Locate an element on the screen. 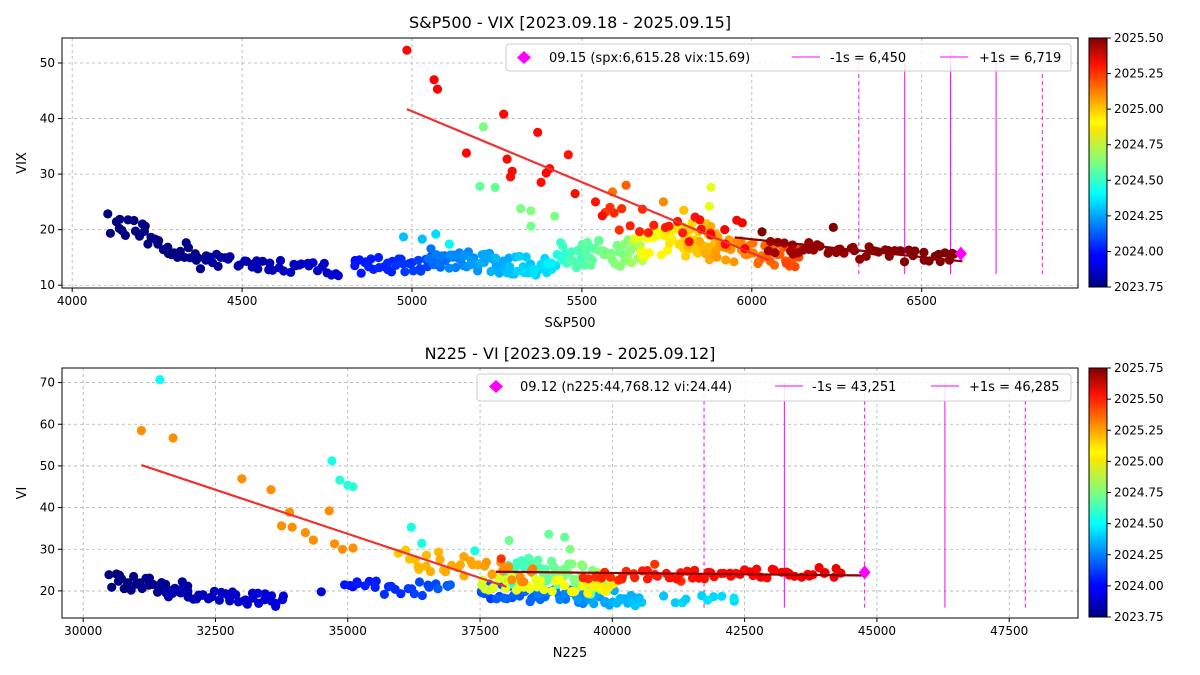 The width and height of the screenshot is (1200, 675). x-tick-label: 5000 is located at coordinates (412, 301).